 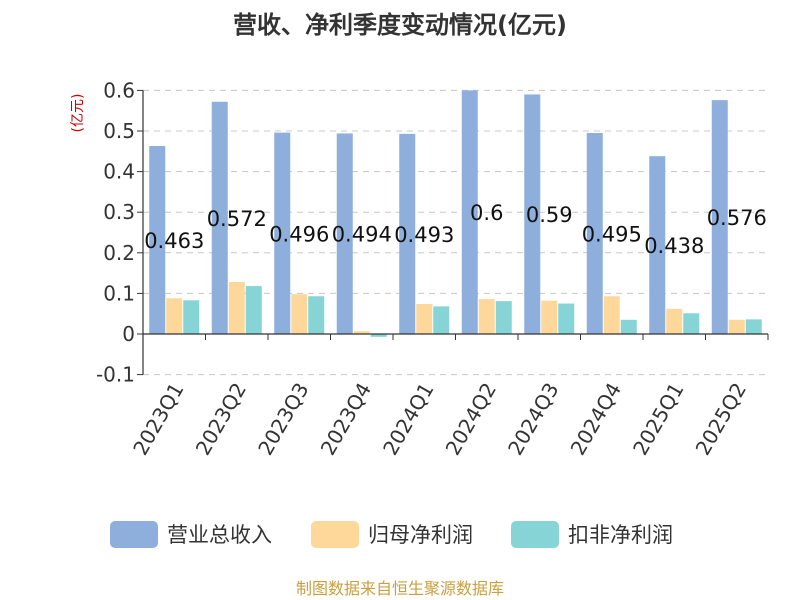 What do you see at coordinates (191, 317) in the screenshot?
I see `bar-3-2023Q1` at bounding box center [191, 317].